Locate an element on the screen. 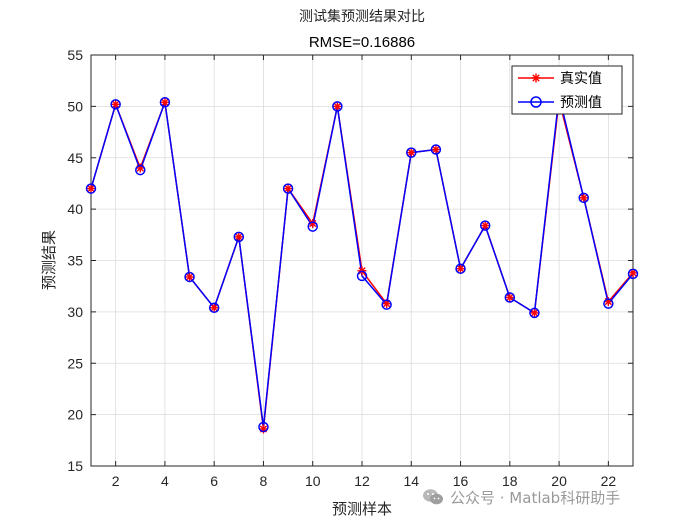 The width and height of the screenshot is (700, 525). legend-marker-true is located at coordinates (536, 78).